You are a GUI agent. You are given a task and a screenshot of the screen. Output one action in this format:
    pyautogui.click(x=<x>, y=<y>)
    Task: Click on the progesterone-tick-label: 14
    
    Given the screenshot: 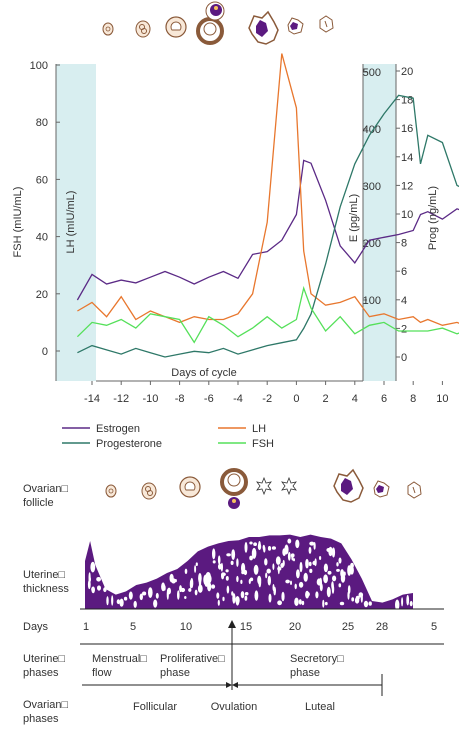 What is the action you would take?
    pyautogui.click(x=407, y=158)
    